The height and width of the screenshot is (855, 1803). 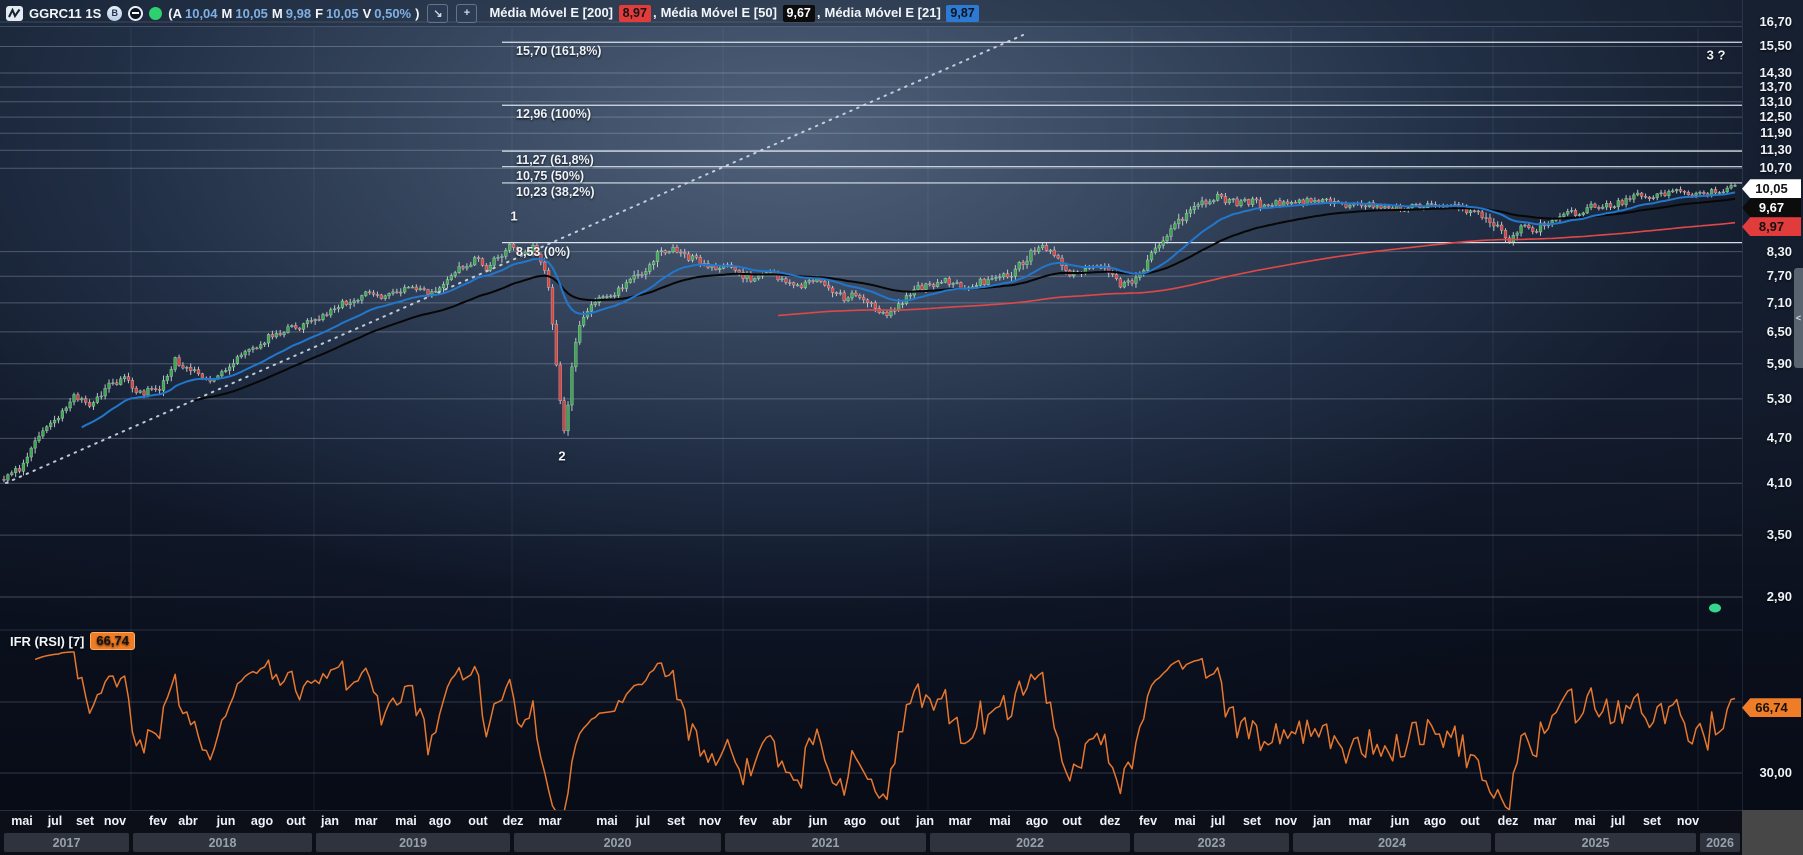 What do you see at coordinates (1771, 189) in the screenshot?
I see `price-badge: 10,05` at bounding box center [1771, 189].